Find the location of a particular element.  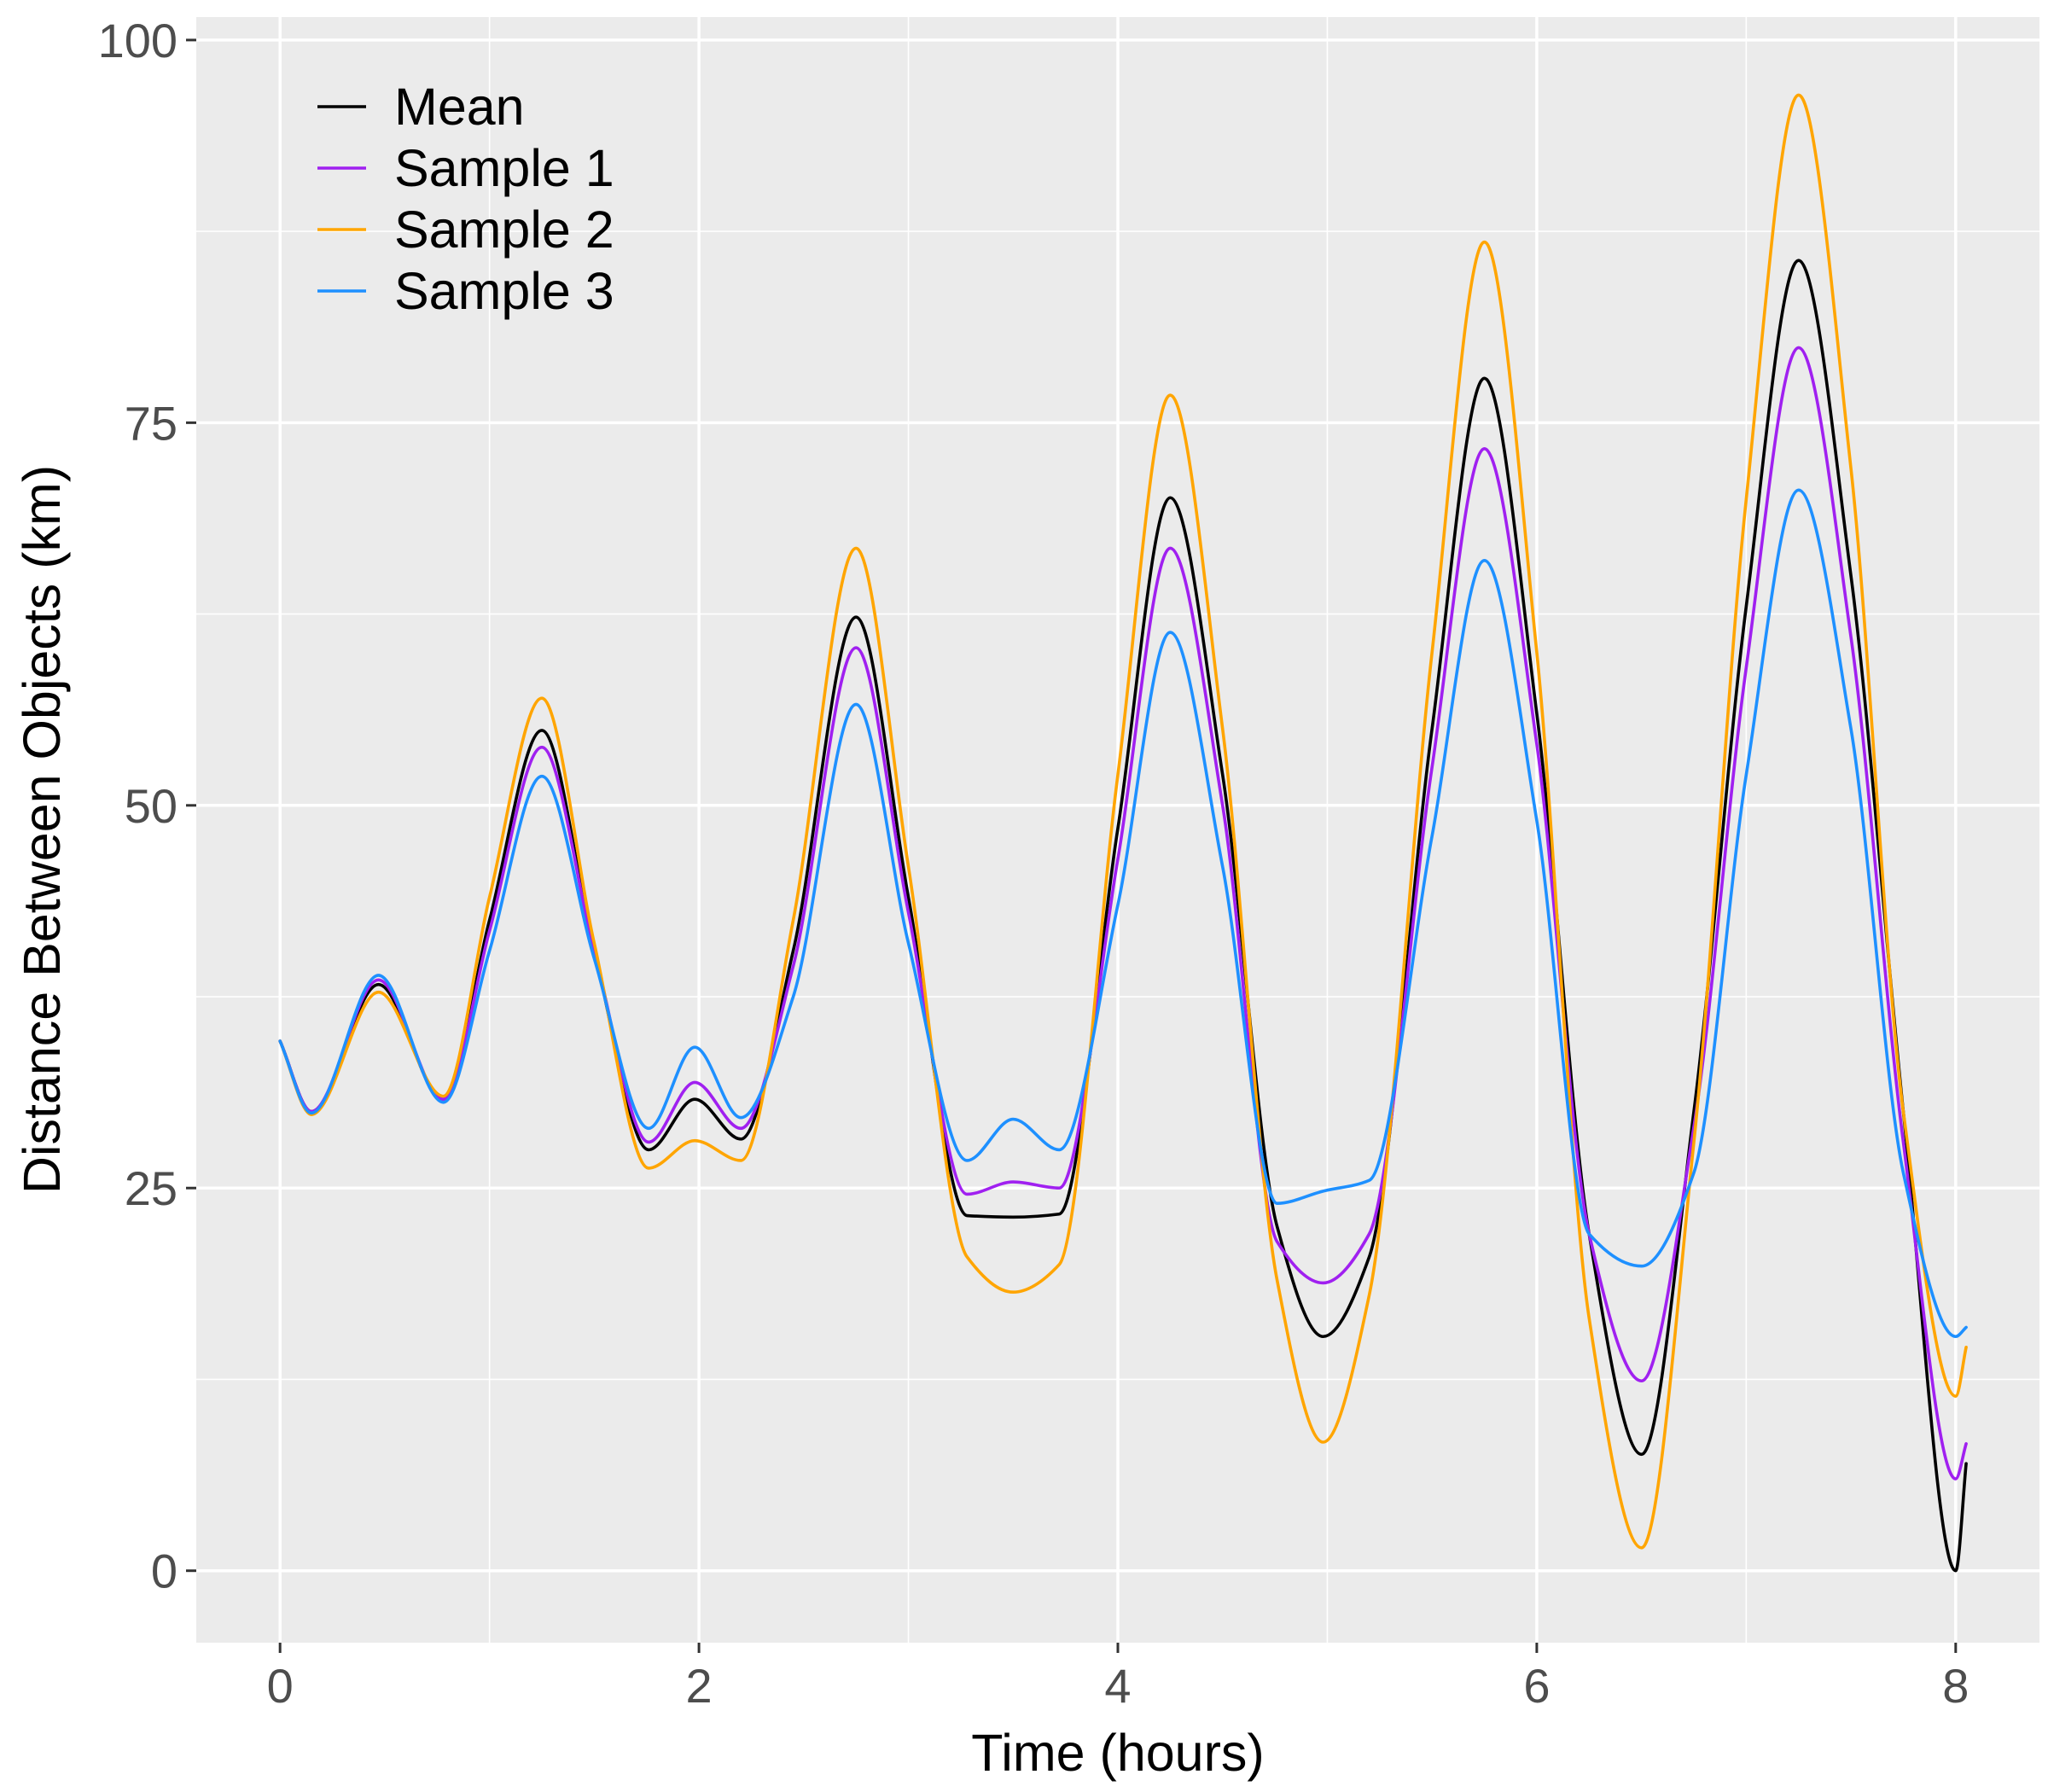

x-tick-label: 0 is located at coordinates (280, 1686).